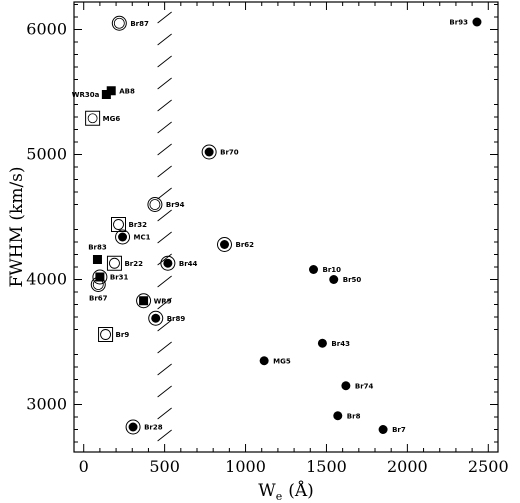  I want to click on data-point: WR30a, so click(91, 94).